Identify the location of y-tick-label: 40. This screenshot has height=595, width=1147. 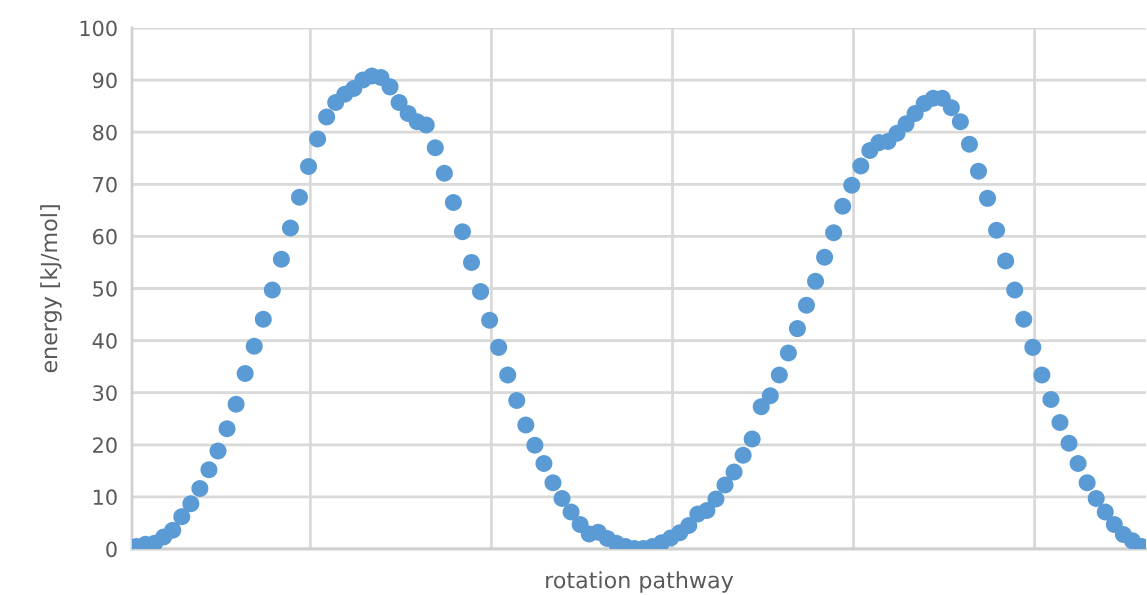
(104, 341).